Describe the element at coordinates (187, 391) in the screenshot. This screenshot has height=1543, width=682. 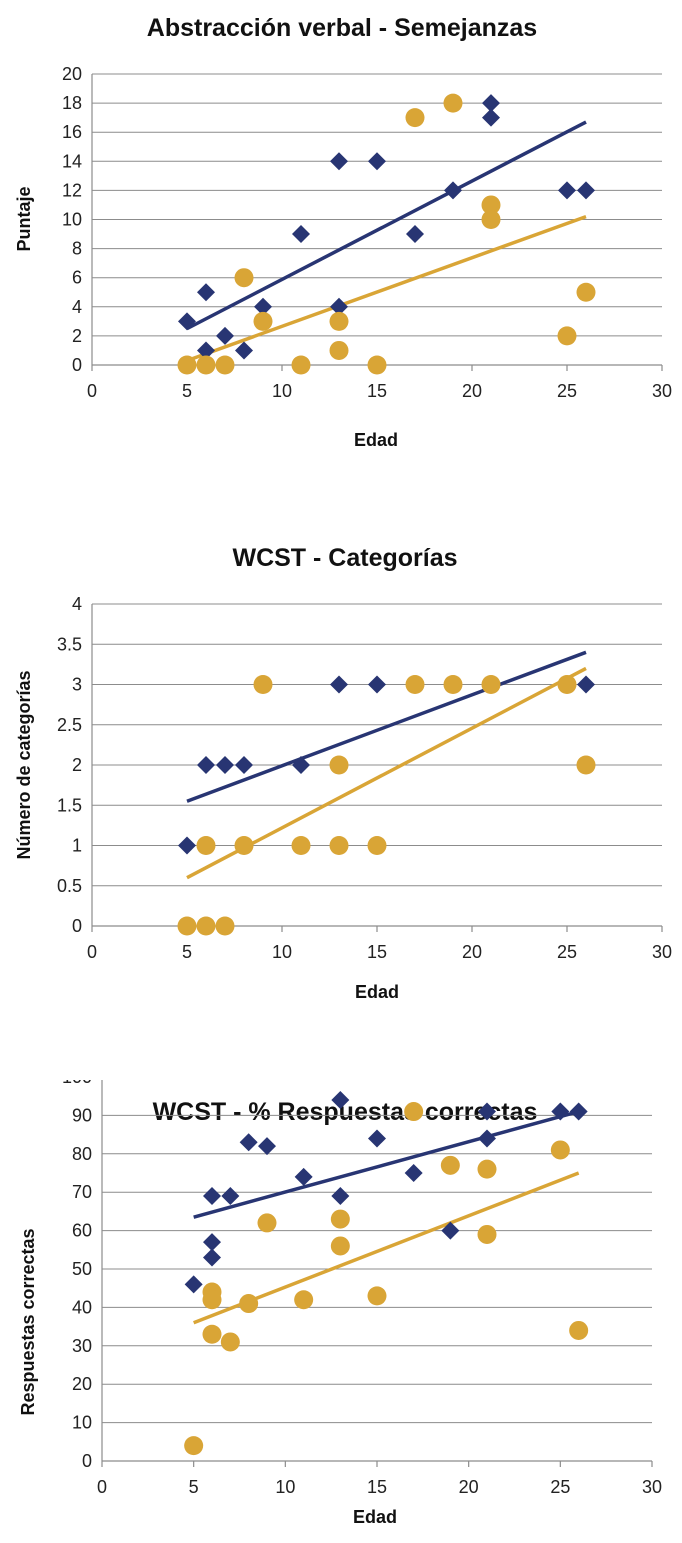
I see `x-tick-label: 5` at that location.